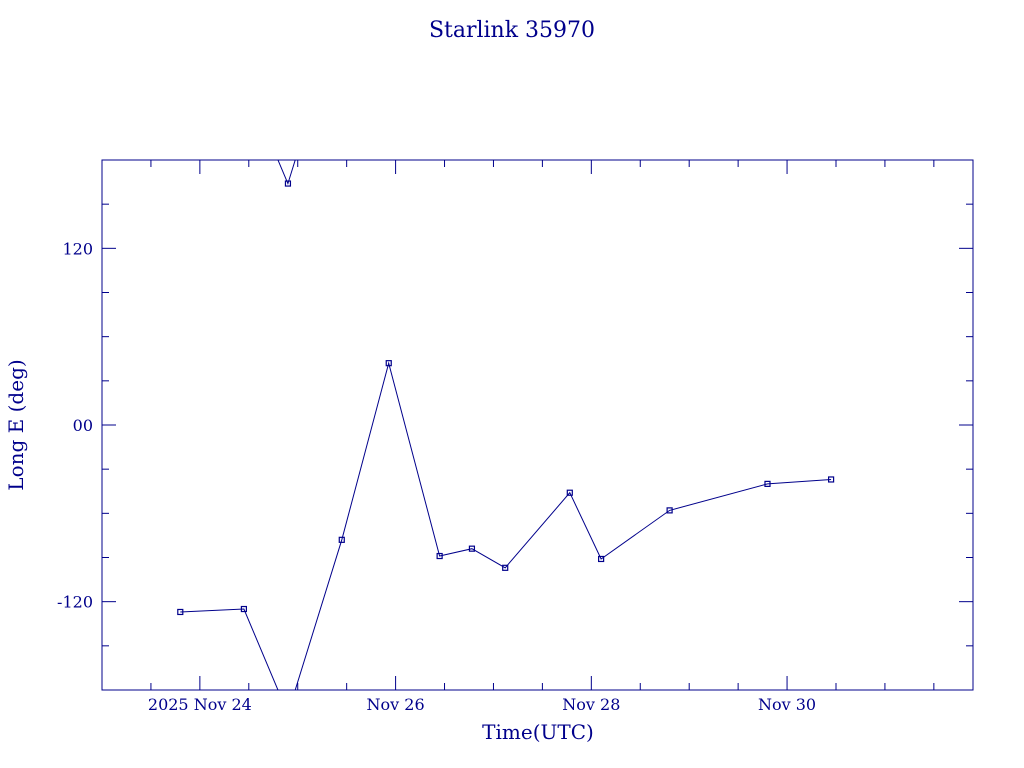  Describe the element at coordinates (512, 30) in the screenshot. I see `chart-title: Starlink 35970` at that location.